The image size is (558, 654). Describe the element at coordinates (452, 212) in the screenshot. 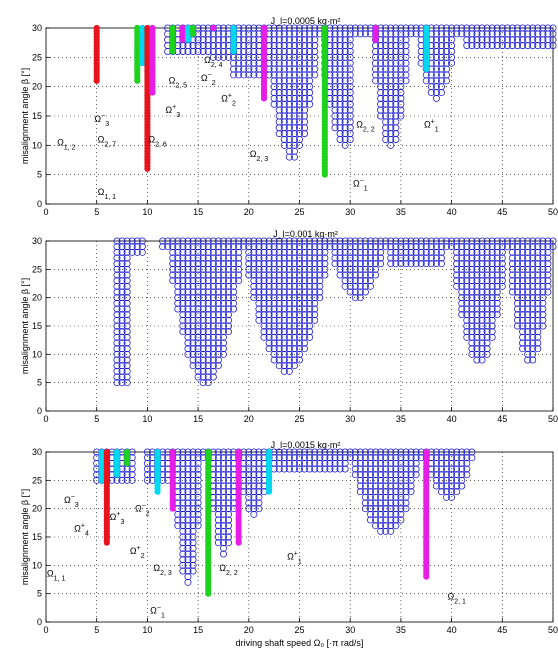

I see `x-tick-label: 40` at that location.